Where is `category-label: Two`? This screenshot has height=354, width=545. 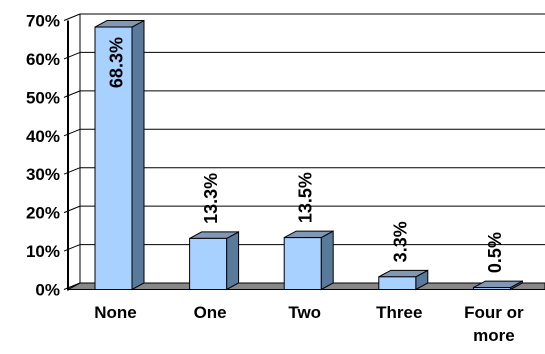 category-label: Two is located at coordinates (304, 312).